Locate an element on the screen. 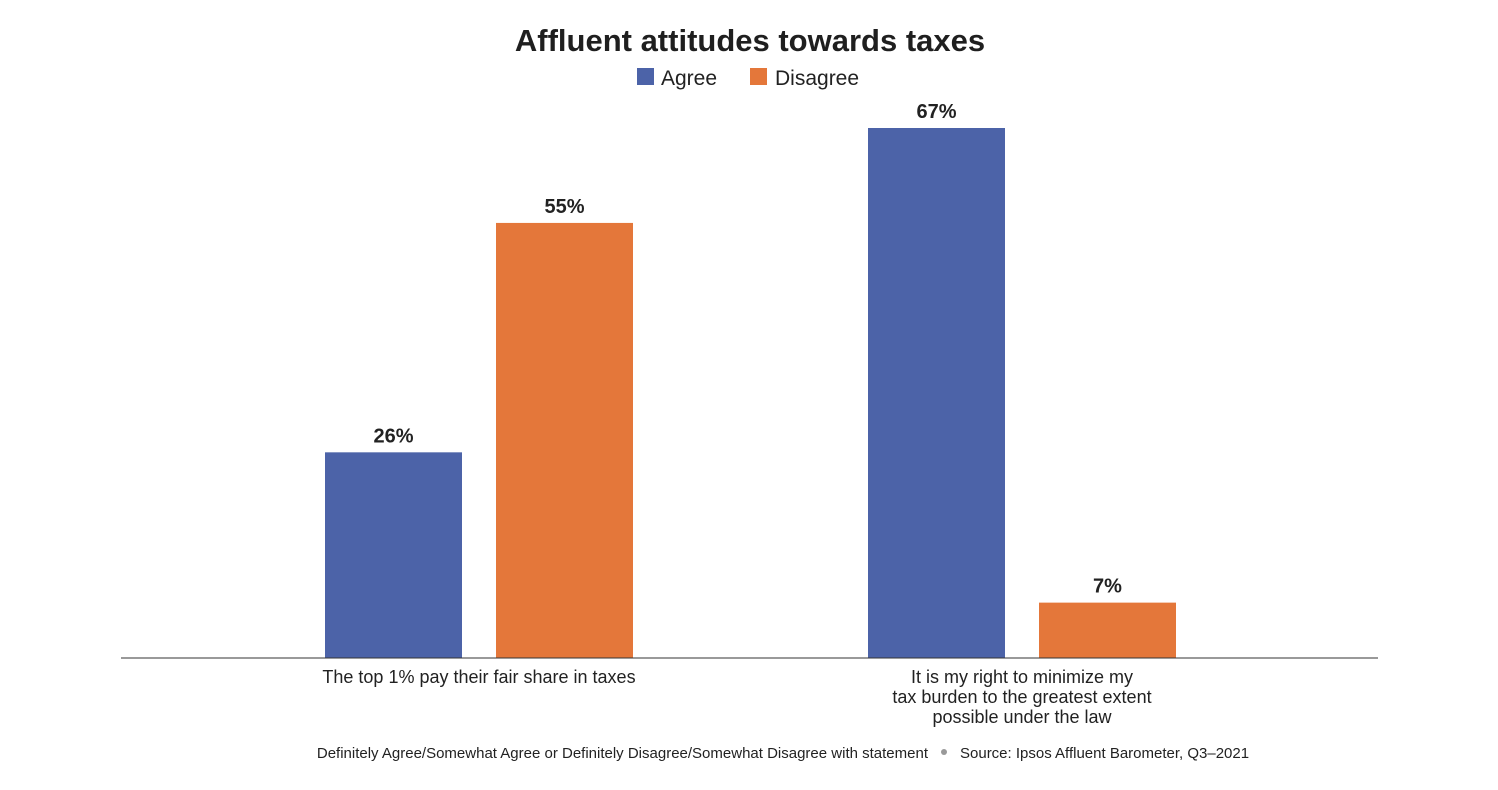 This screenshot has width=1498, height=790. legend: Agree Disagree is located at coordinates (748, 78).